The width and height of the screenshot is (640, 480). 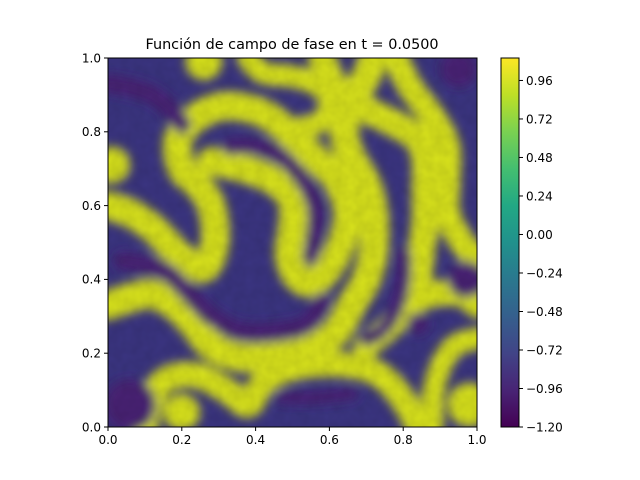 I want to click on colorbar-tick-label: −0.72, so click(x=544, y=350).